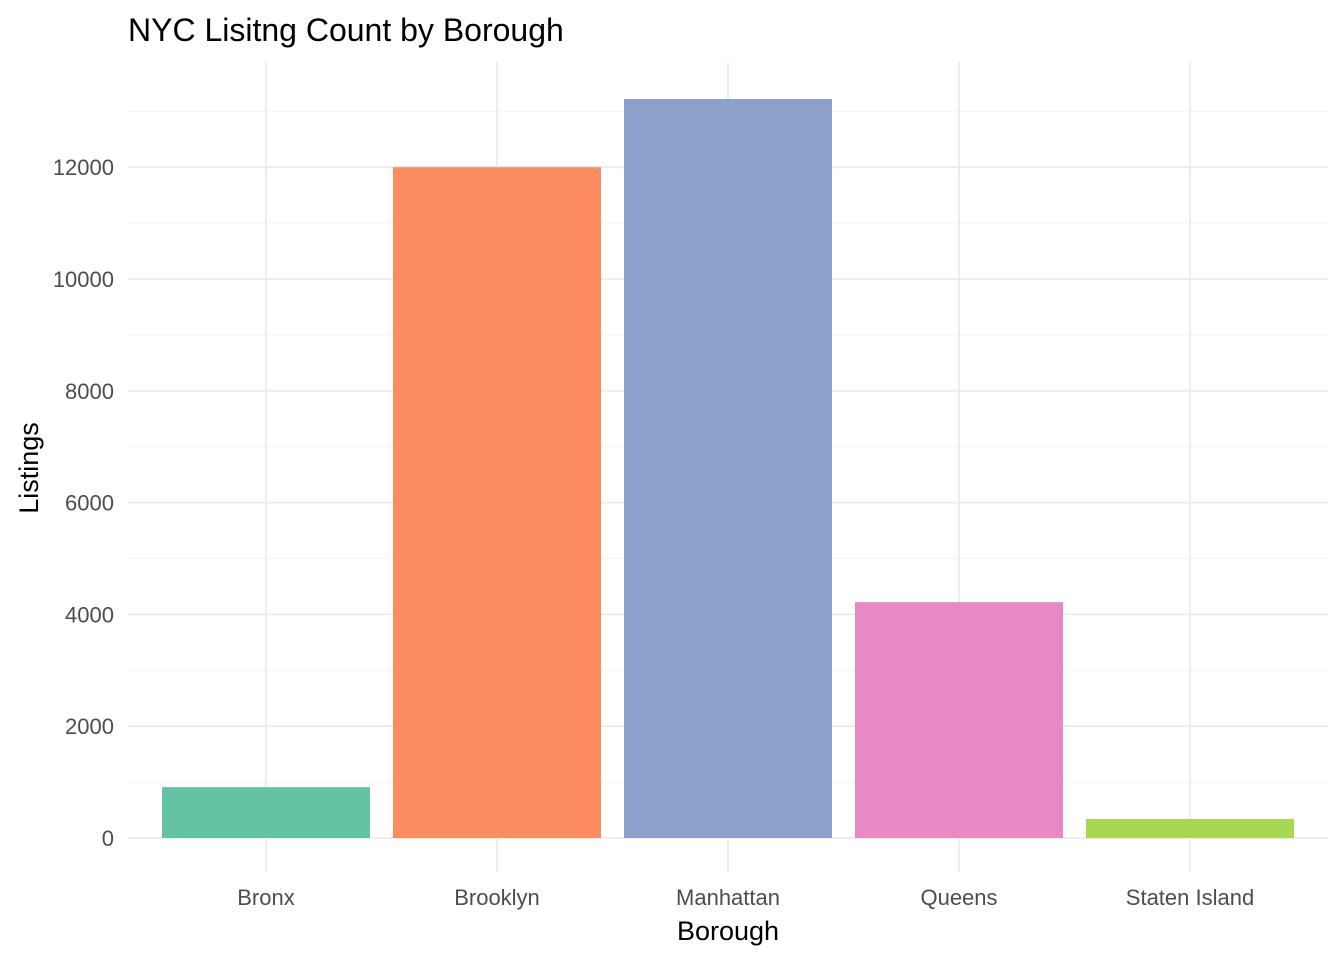 The image size is (1344, 960). What do you see at coordinates (265, 897) in the screenshot?
I see `x-tick-label: Bronx` at bounding box center [265, 897].